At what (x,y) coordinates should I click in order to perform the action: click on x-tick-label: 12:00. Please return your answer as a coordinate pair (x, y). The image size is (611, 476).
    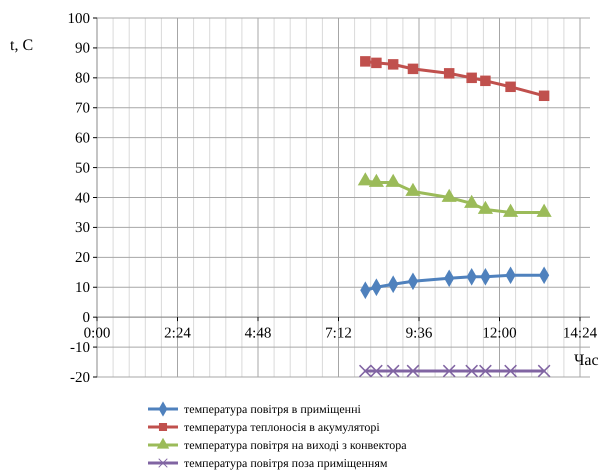
    Looking at the image, I should click on (499, 334).